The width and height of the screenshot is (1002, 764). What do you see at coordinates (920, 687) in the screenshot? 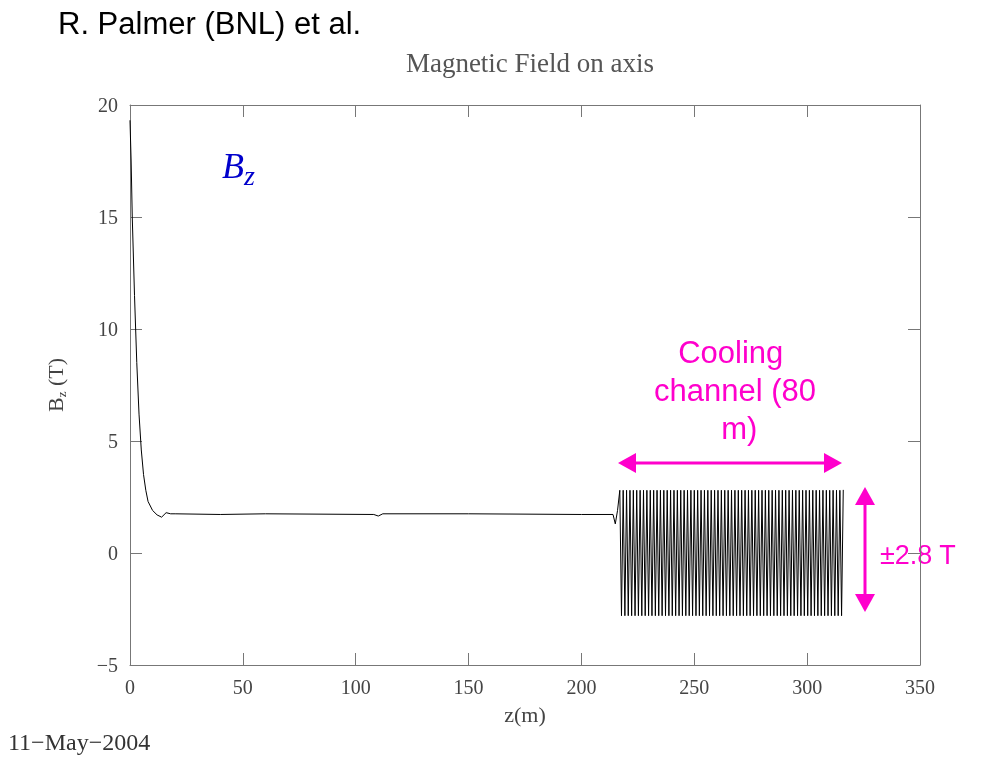
I see `x-tick-label: 350` at bounding box center [920, 687].